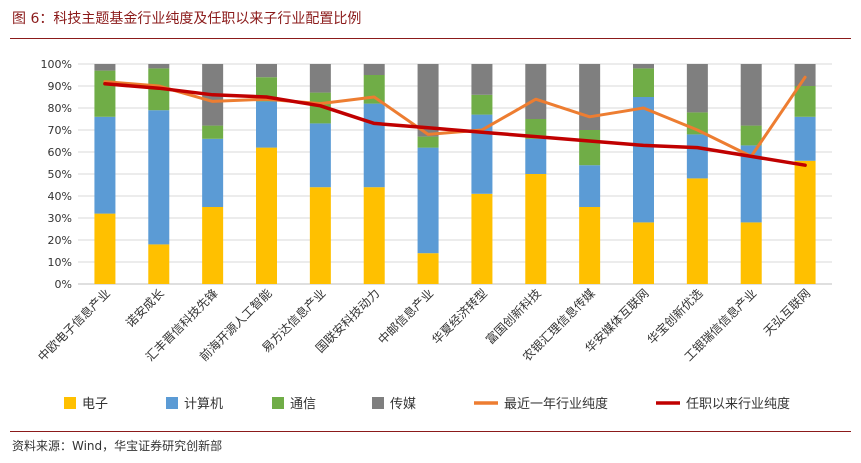 This screenshot has height=463, width=861. I want to click on y-tick-label: 30%, so click(60, 218).